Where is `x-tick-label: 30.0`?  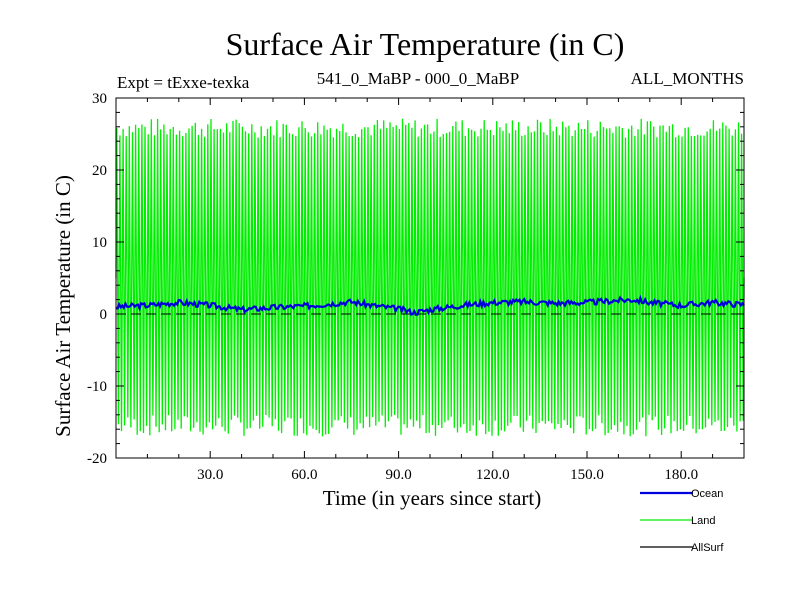
x-tick-label: 30.0 is located at coordinates (210, 475).